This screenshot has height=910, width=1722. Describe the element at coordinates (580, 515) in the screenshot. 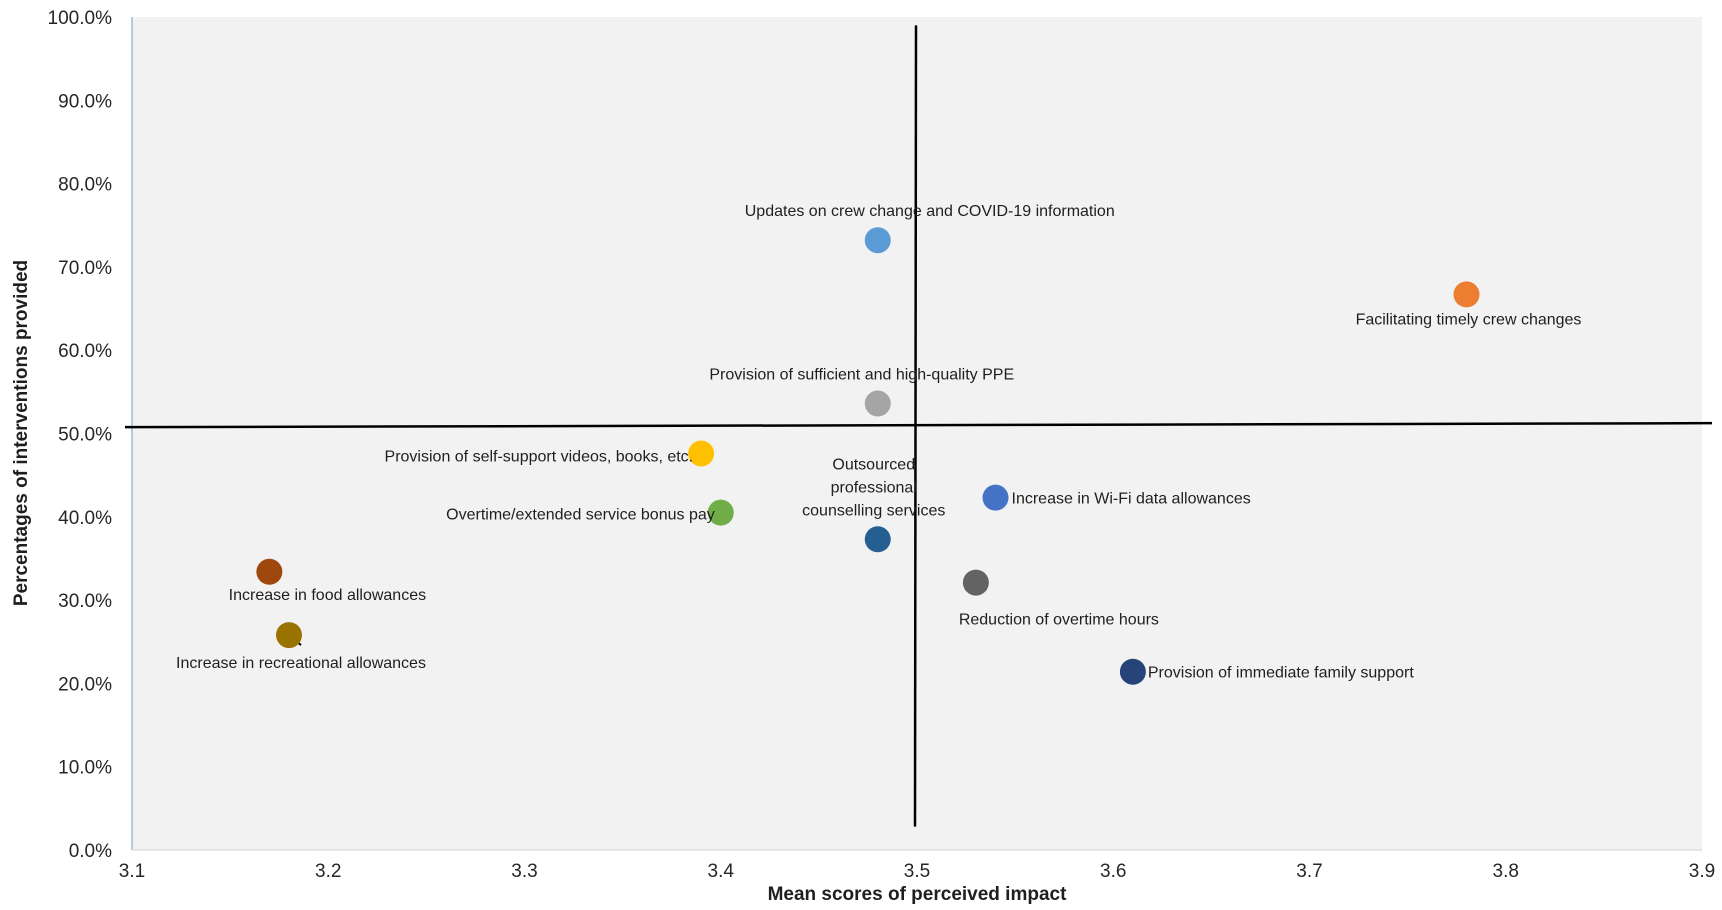

I see `point-label: Overtime/extended service bonus pay` at that location.